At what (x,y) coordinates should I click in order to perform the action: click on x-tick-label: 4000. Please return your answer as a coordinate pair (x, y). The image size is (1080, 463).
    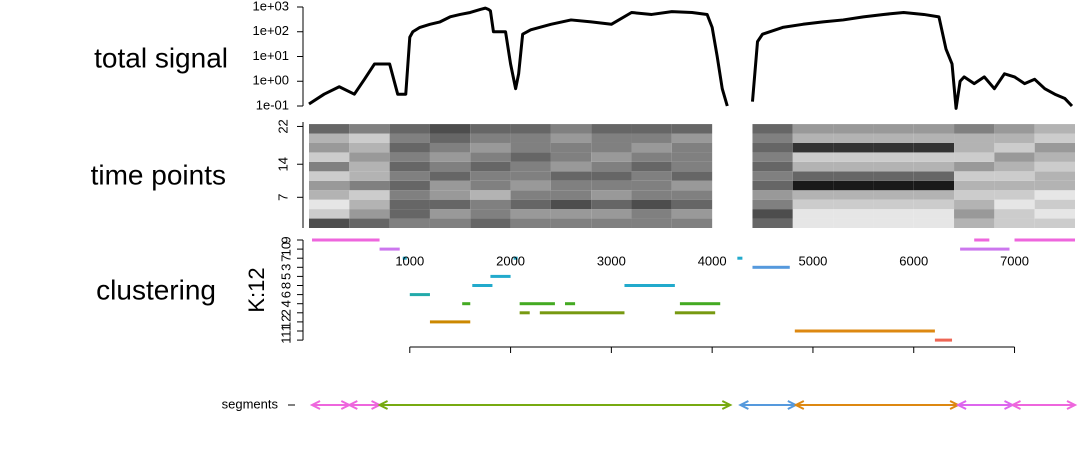
    Looking at the image, I should click on (712, 260).